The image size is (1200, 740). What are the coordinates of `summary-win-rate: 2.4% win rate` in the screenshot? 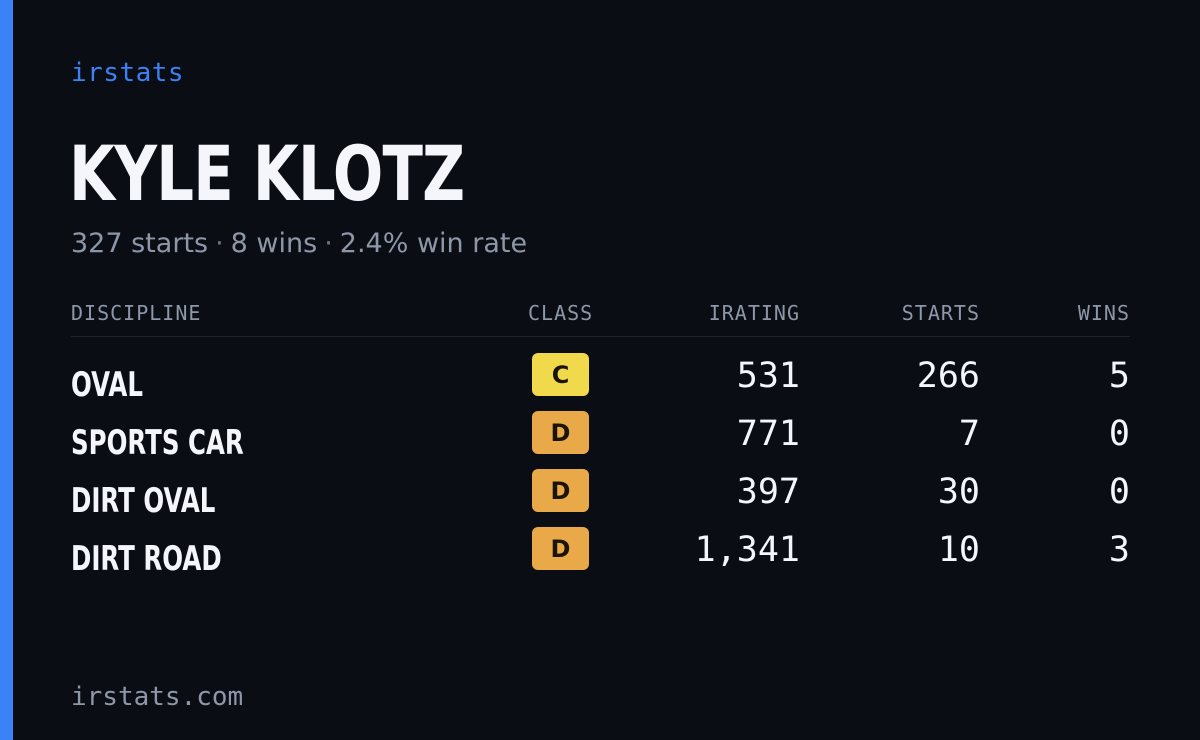 It's located at (433, 243).